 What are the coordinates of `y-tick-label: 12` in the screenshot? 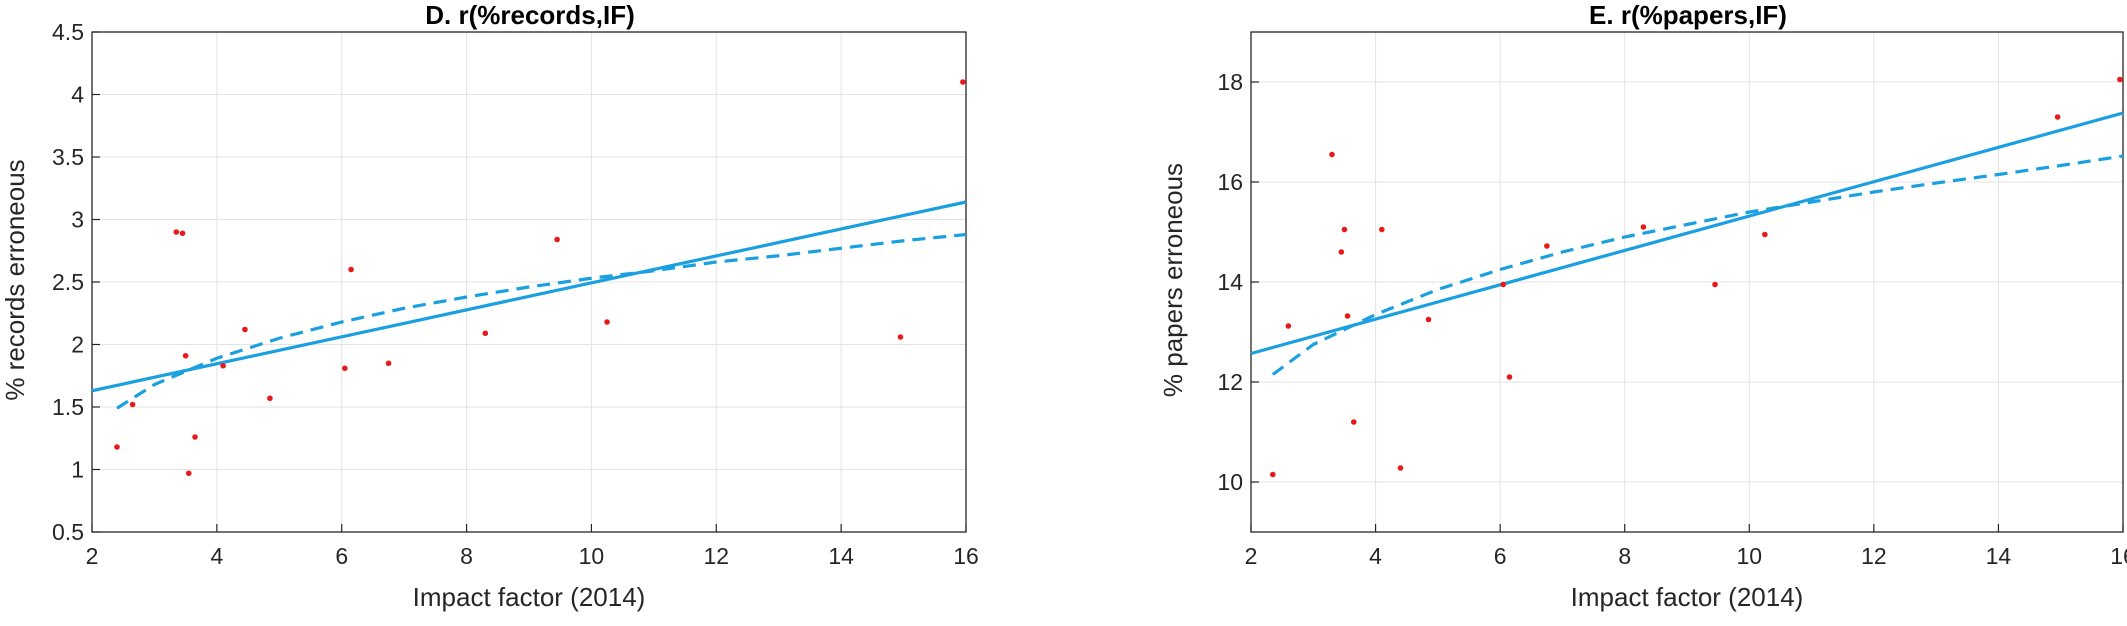 It's located at (1230, 382).